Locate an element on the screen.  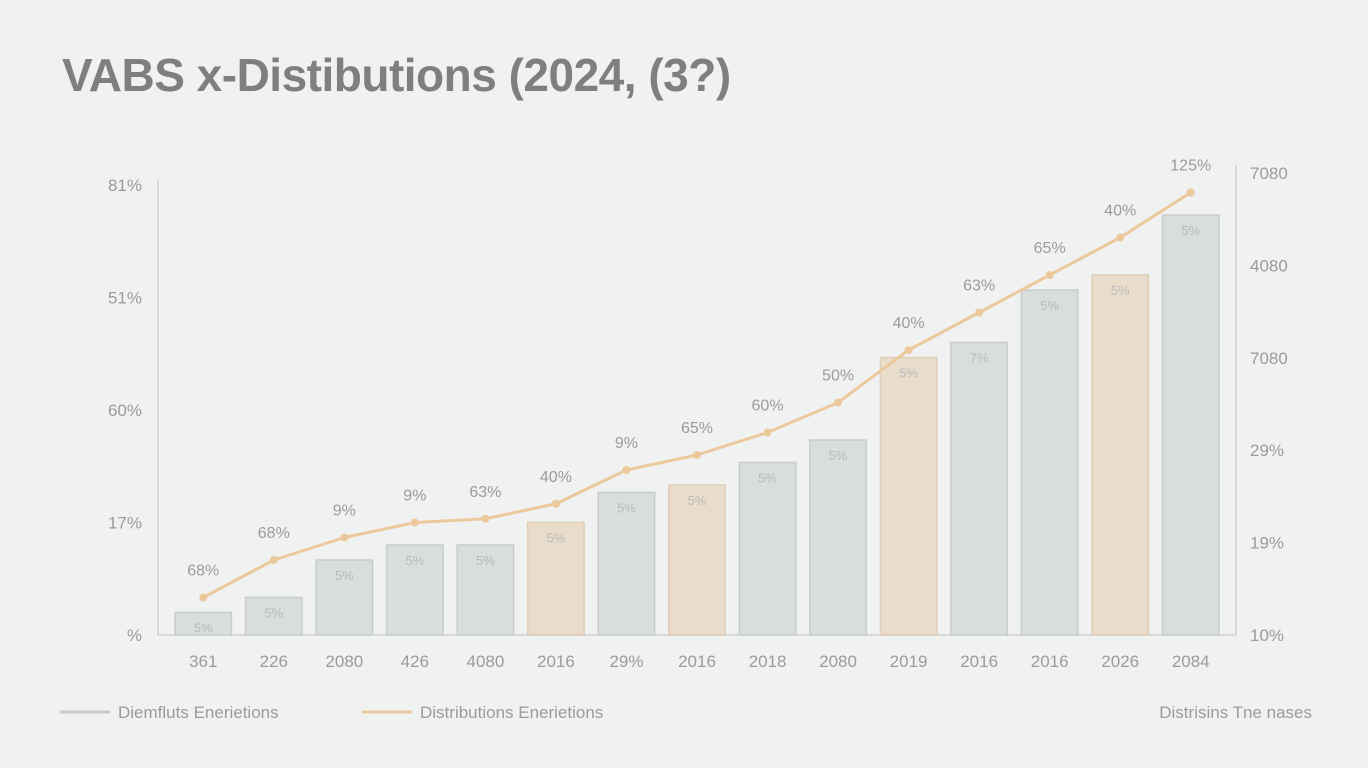
line-point-label: 50% is located at coordinates (838, 376).